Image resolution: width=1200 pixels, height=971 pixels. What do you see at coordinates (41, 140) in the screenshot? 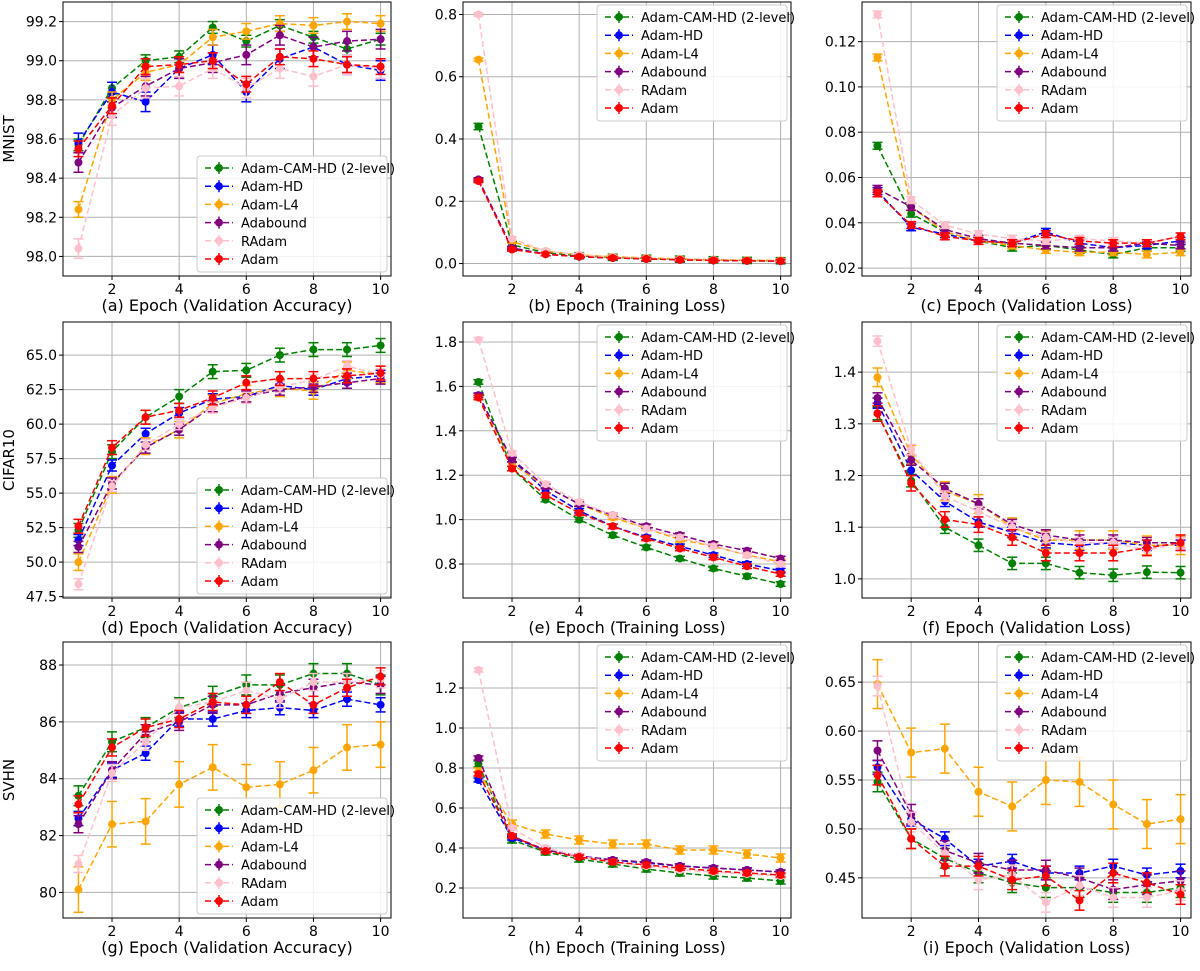
I see `y-tick-label: 98.6` at bounding box center [41, 140].